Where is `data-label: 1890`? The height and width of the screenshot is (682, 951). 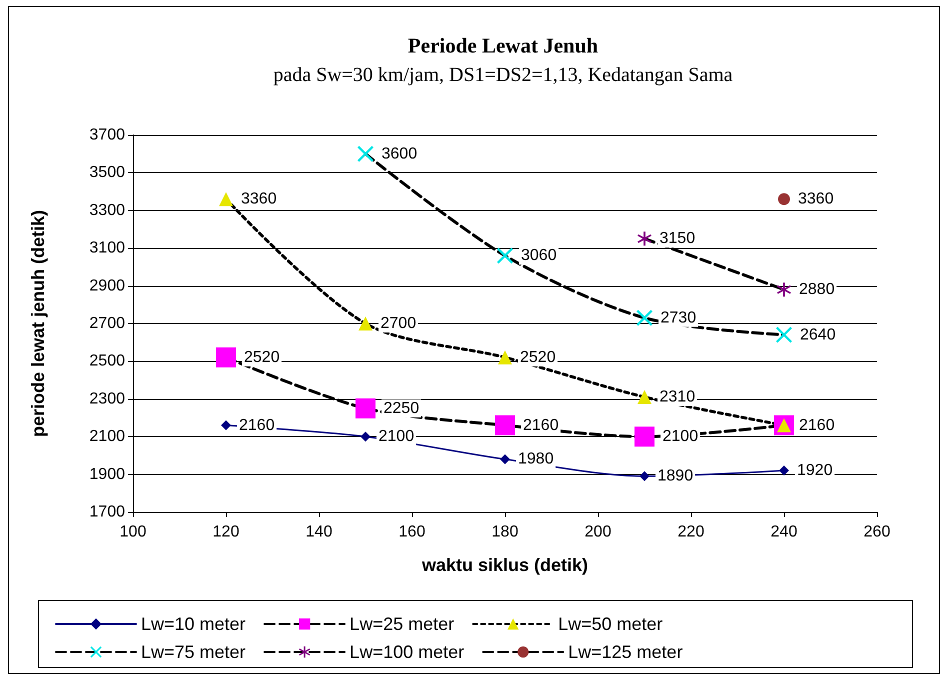
data-label: 1890 is located at coordinates (676, 476).